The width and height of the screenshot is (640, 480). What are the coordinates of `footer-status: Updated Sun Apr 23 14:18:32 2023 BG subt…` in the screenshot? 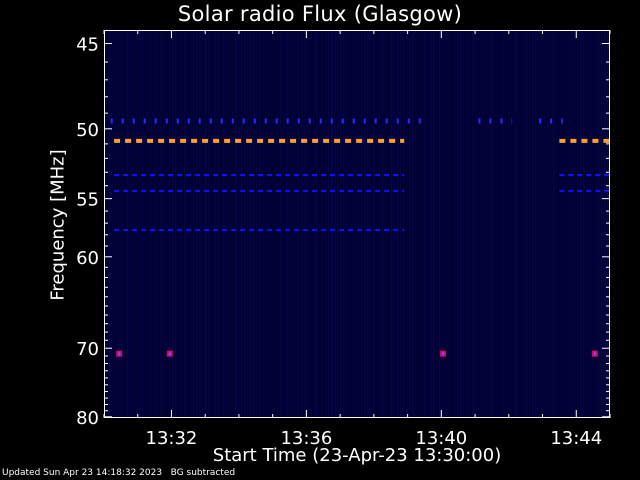 It's located at (119, 473).